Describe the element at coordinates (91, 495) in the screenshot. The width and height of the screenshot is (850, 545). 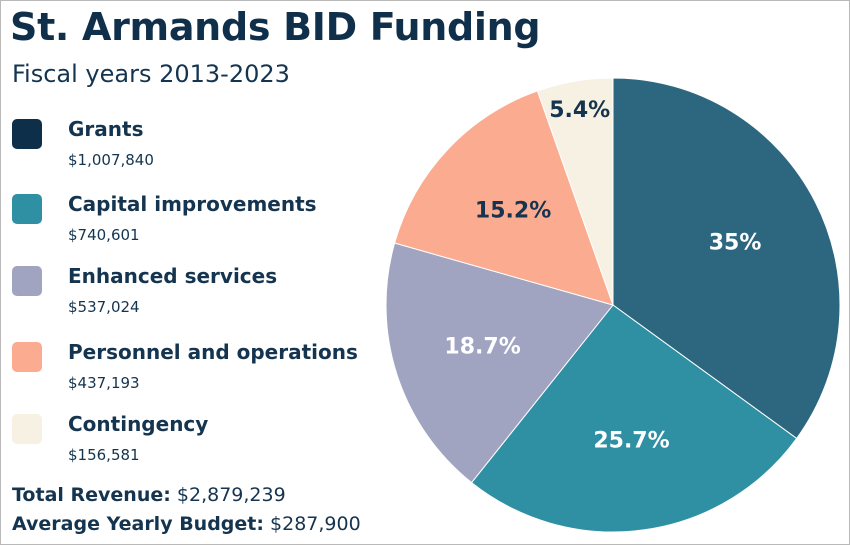
I see `total-revenue-label: Total Revenue:` at that location.